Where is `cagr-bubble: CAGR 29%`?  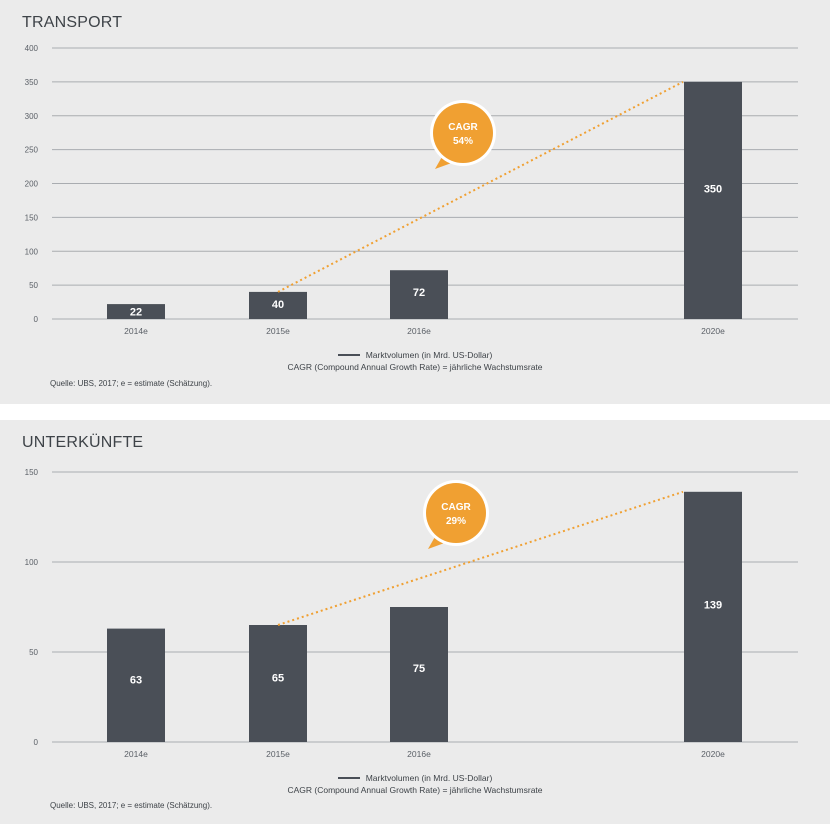
cagr-bubble: CAGR 29% is located at coordinates (456, 514).